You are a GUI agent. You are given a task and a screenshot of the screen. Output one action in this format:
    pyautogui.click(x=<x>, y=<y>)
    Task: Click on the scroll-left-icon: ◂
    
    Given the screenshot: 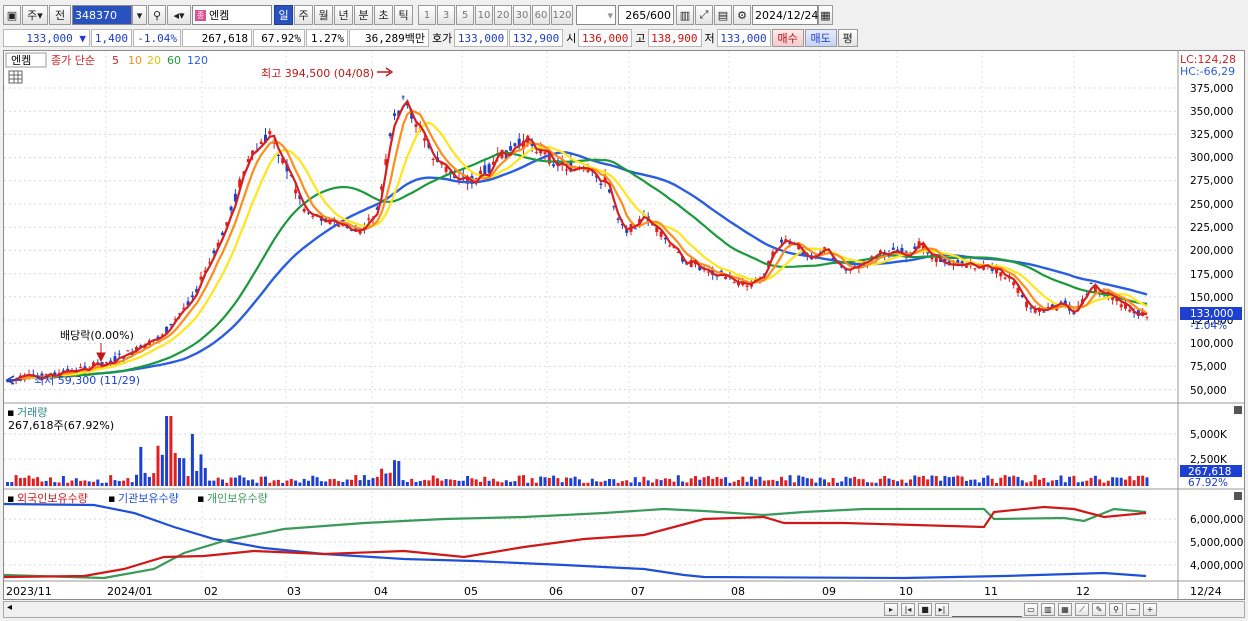 What is the action you would take?
    pyautogui.click(x=10, y=607)
    